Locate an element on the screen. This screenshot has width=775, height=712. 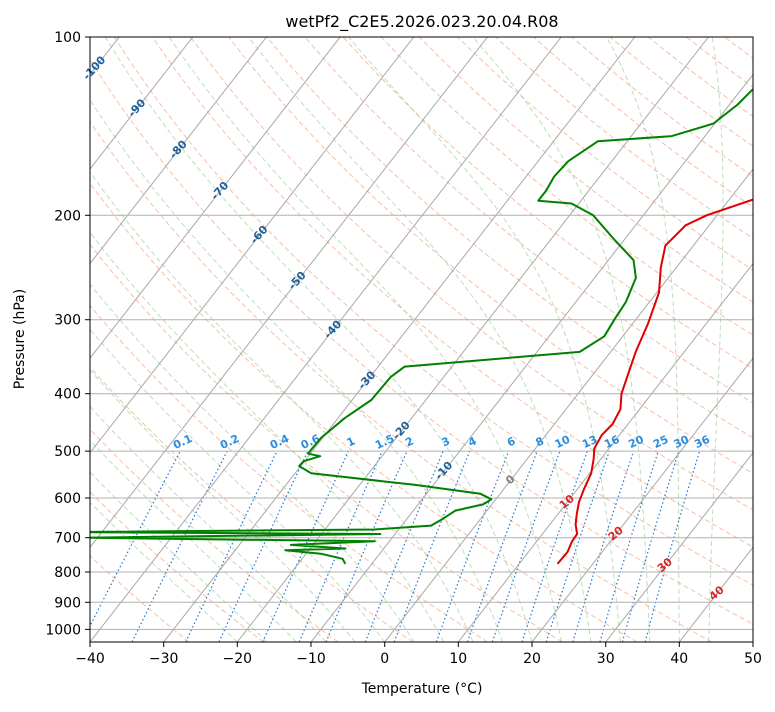
dry-adiabat-label: -70 is located at coordinates (219, 191).